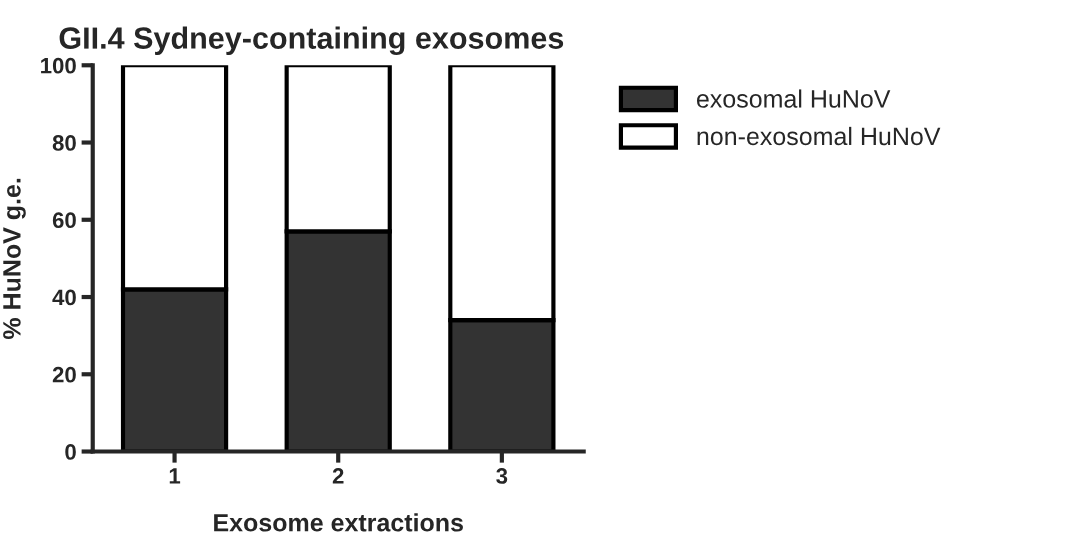 The height and width of the screenshot is (544, 1091). Describe the element at coordinates (819, 136) in the screenshot. I see `legend-label: non-exosomal HuNoV` at that location.